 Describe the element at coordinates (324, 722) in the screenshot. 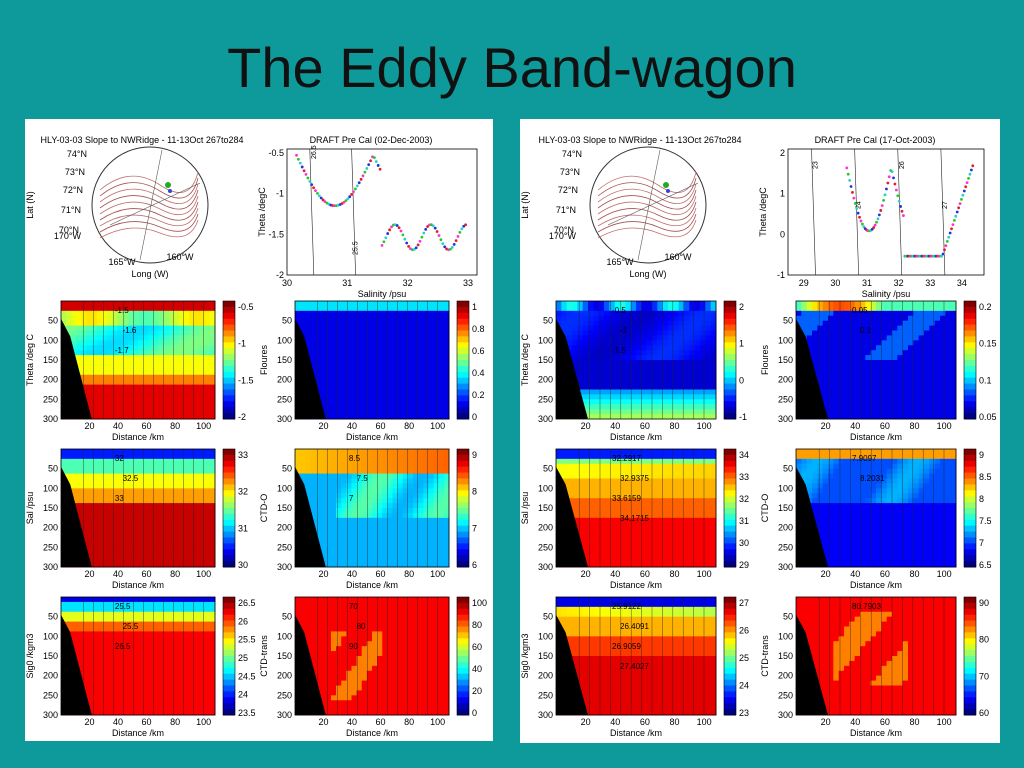

I see `section-xtick-label: 20` at that location.